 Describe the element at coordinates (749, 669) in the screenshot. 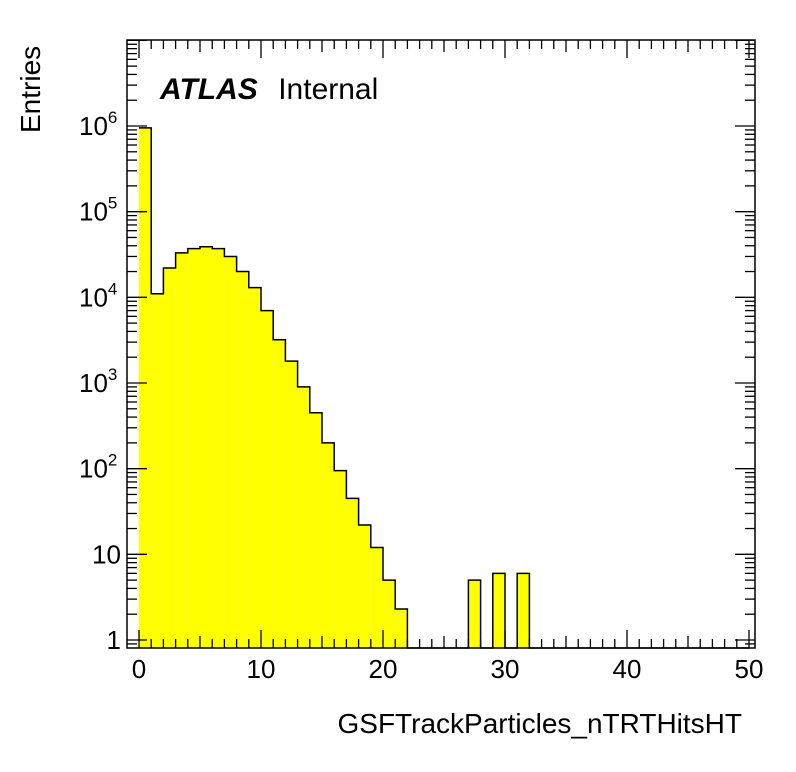

I see `x-tick-label: 50` at that location.